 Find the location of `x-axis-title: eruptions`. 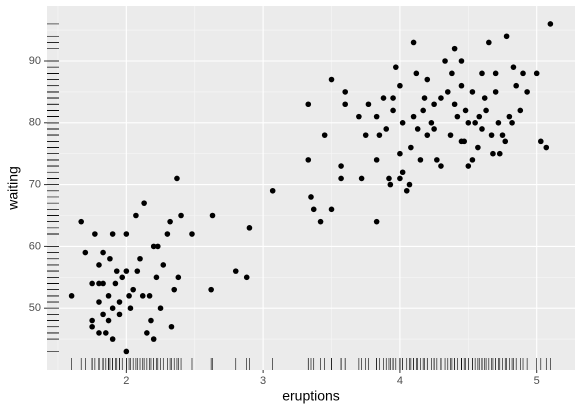

x-axis-title: eruptions is located at coordinates (311, 396).